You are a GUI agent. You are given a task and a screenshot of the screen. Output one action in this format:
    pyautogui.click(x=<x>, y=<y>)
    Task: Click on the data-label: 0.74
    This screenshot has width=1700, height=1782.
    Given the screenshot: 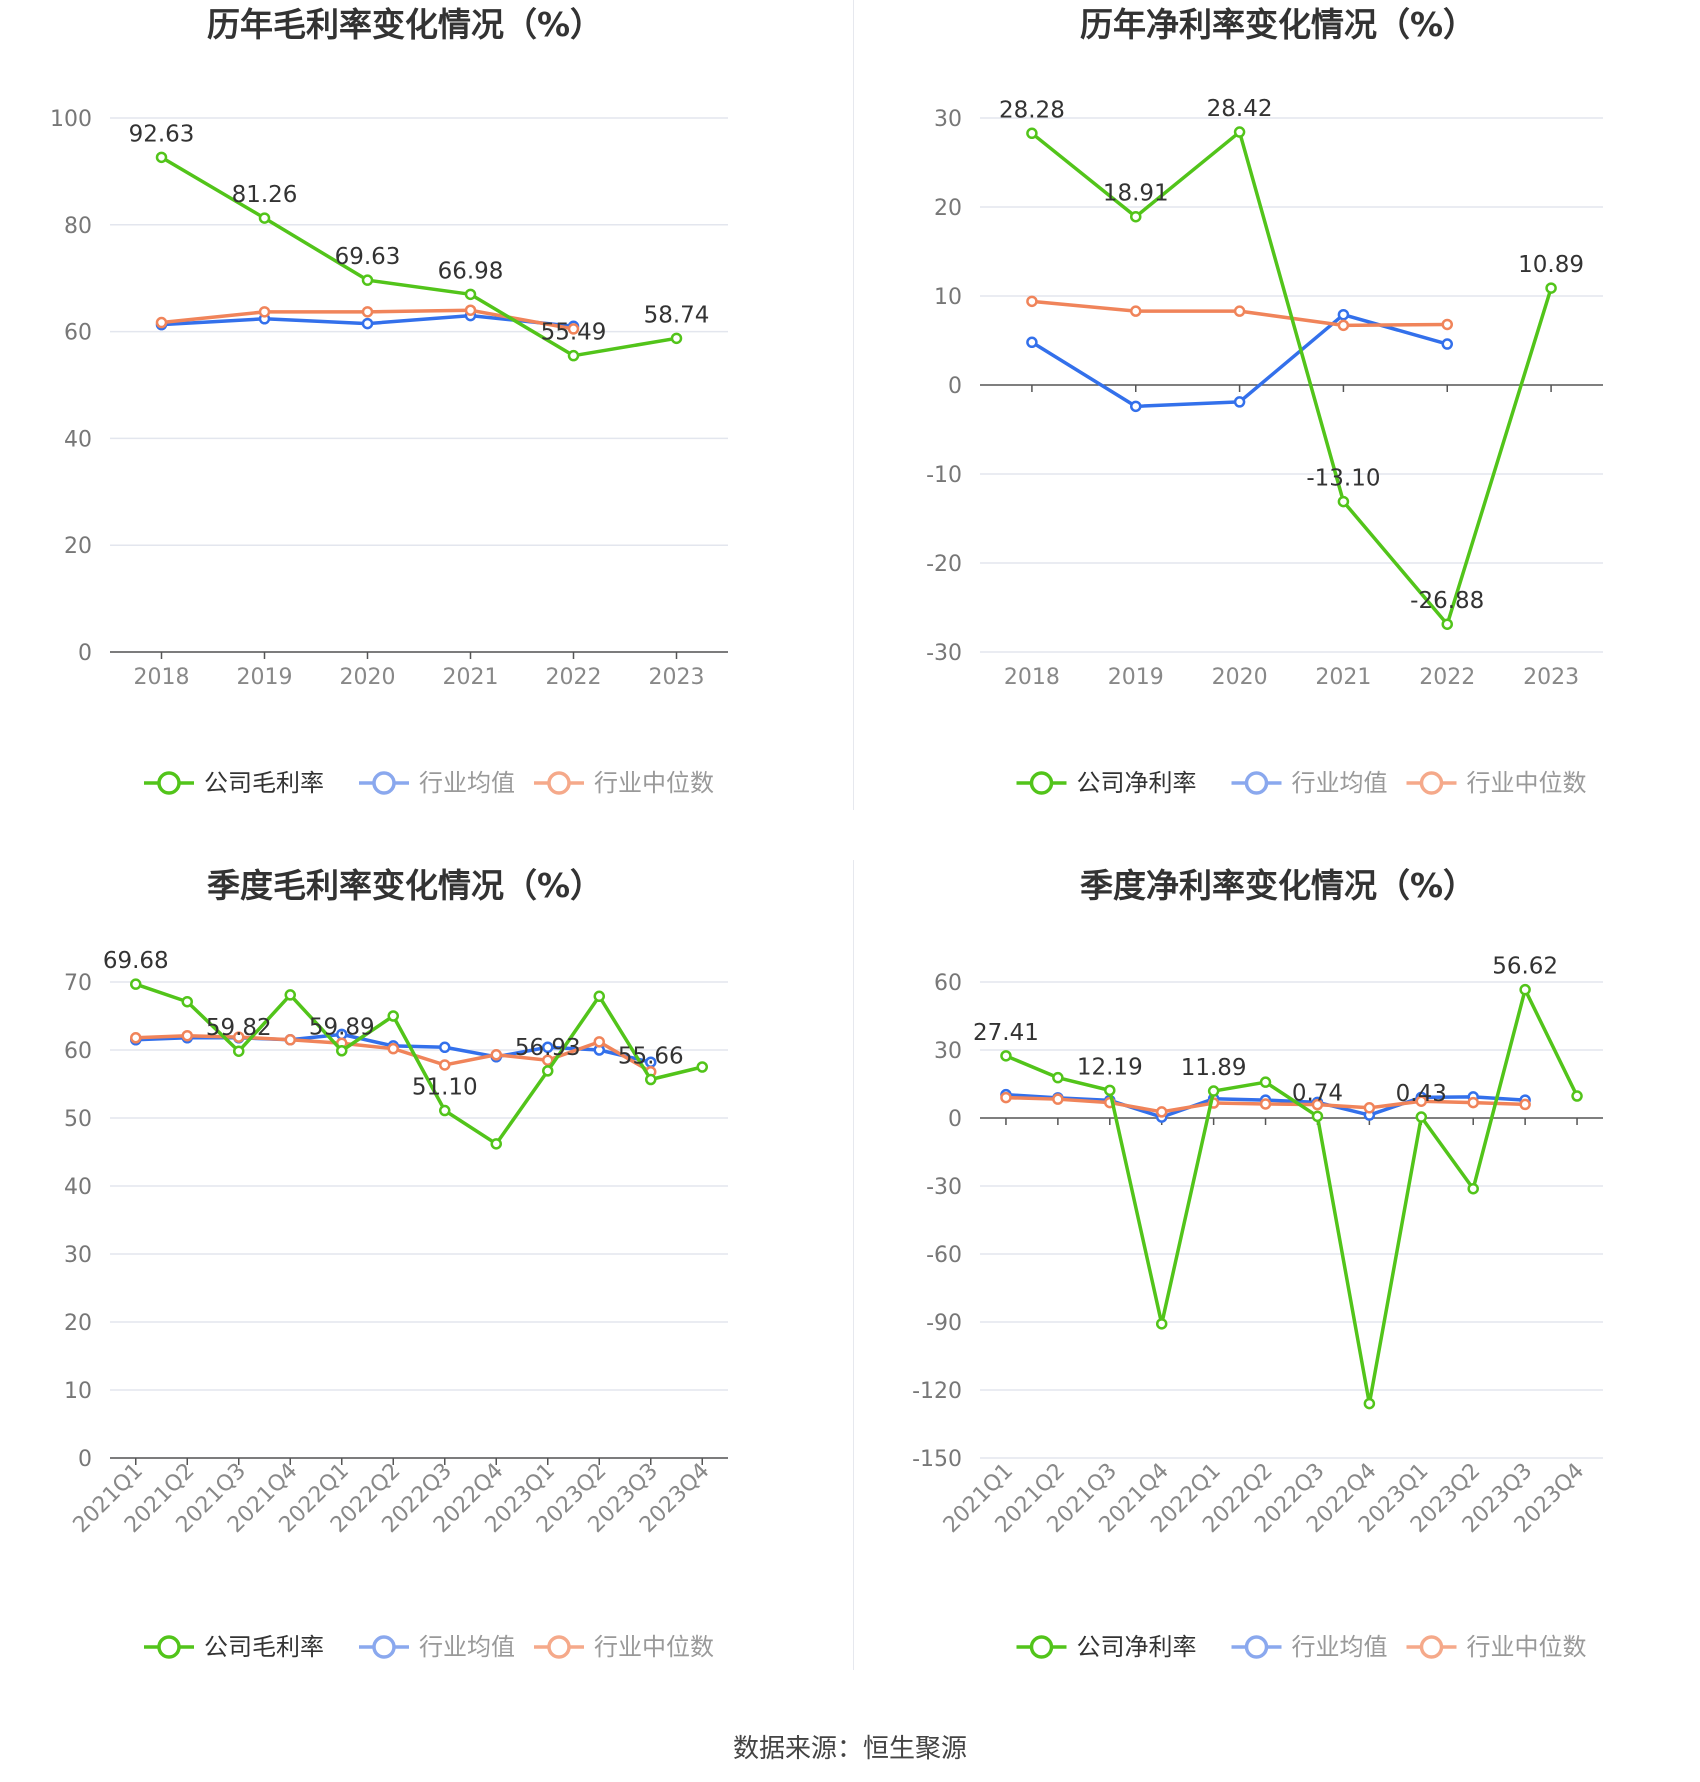 What is the action you would take?
    pyautogui.click(x=1317, y=1093)
    